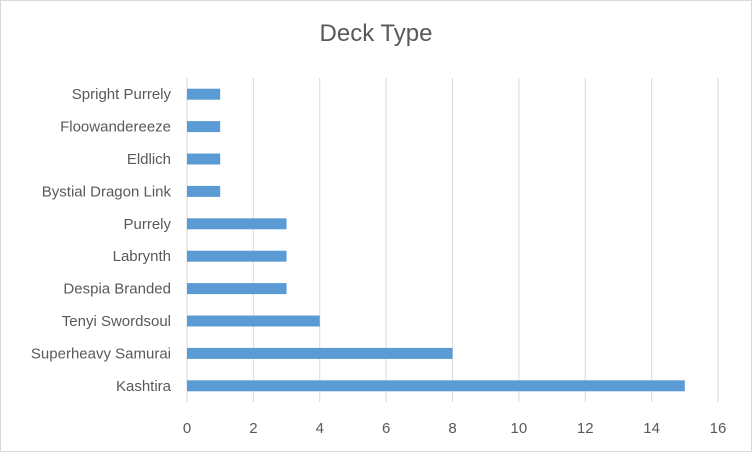  What do you see at coordinates (718, 428) in the screenshot?
I see `x-tick-label-8: 16` at bounding box center [718, 428].